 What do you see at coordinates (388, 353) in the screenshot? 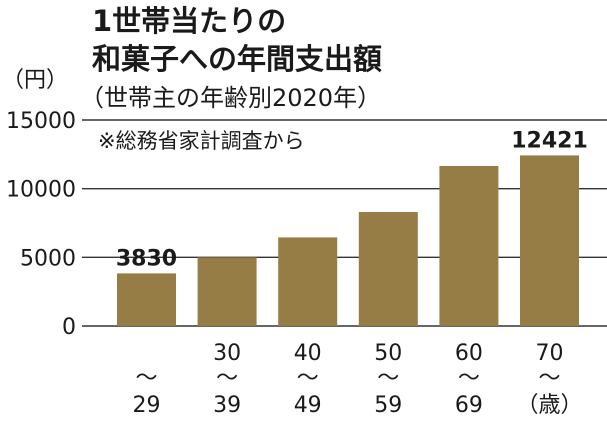
I see `x-category-label: 50` at bounding box center [388, 353].